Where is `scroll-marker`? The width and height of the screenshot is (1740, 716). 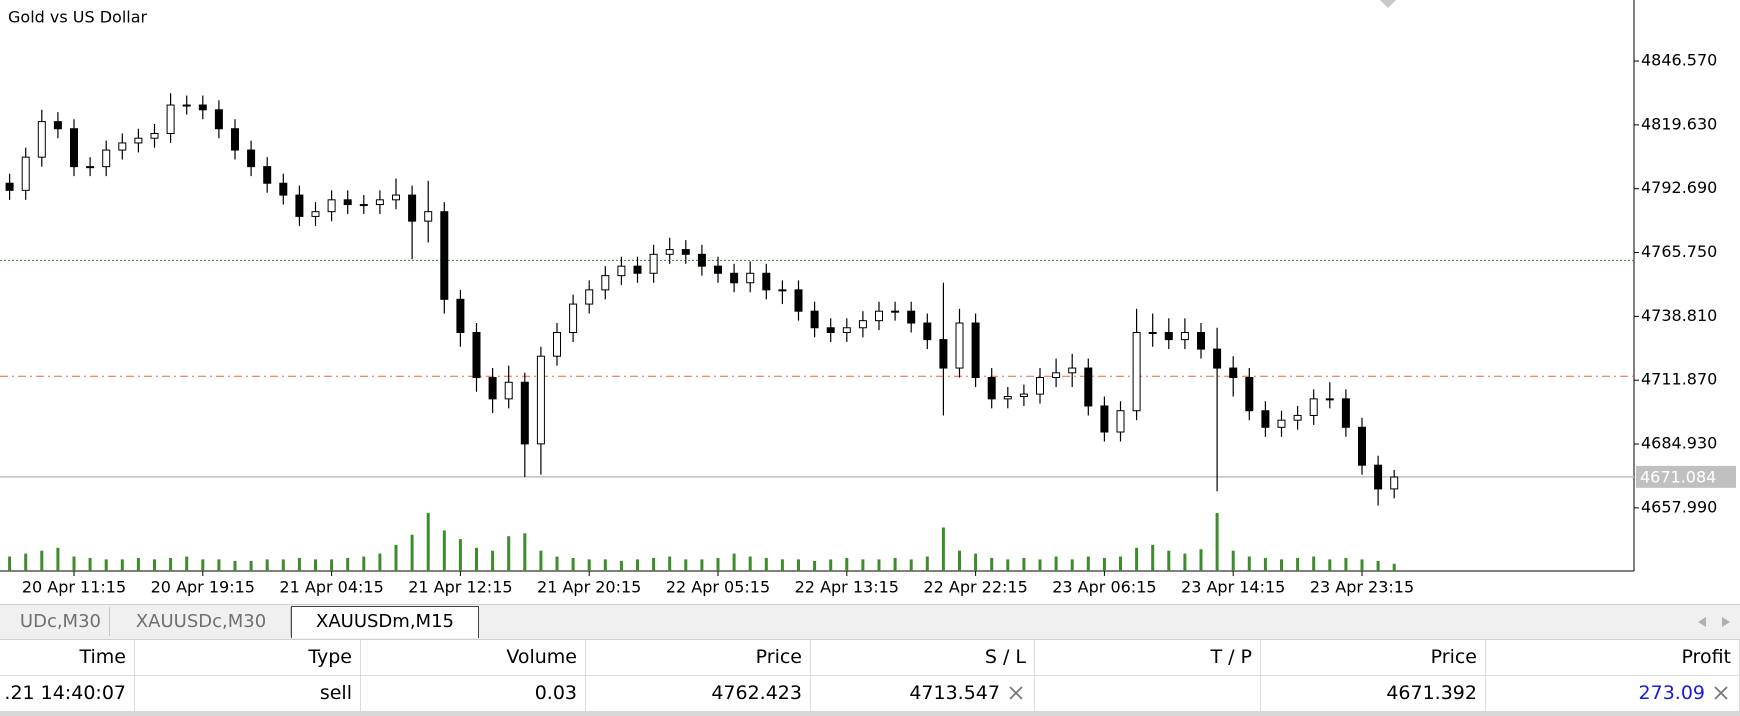
scroll-marker is located at coordinates (1388, 4).